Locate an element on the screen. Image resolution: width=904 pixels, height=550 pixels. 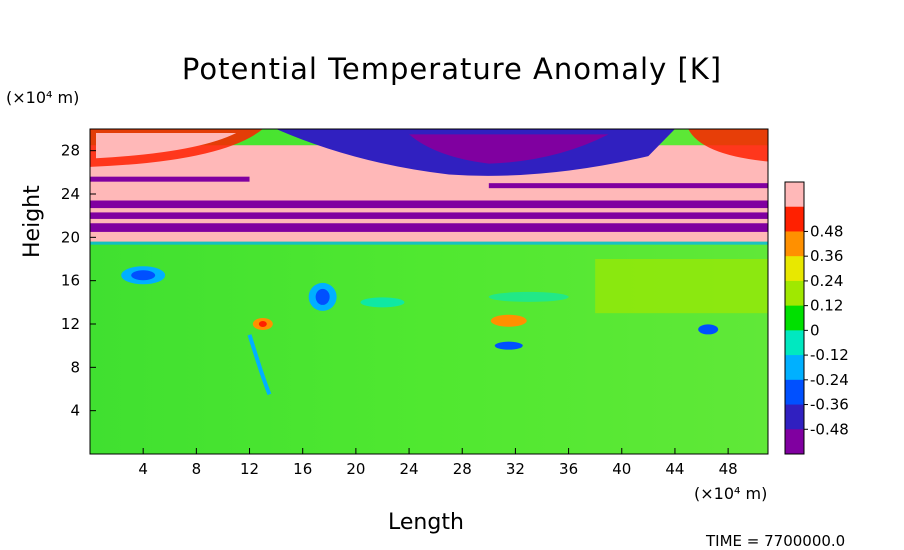
colorbar-label: -0.24 is located at coordinates (829, 380).